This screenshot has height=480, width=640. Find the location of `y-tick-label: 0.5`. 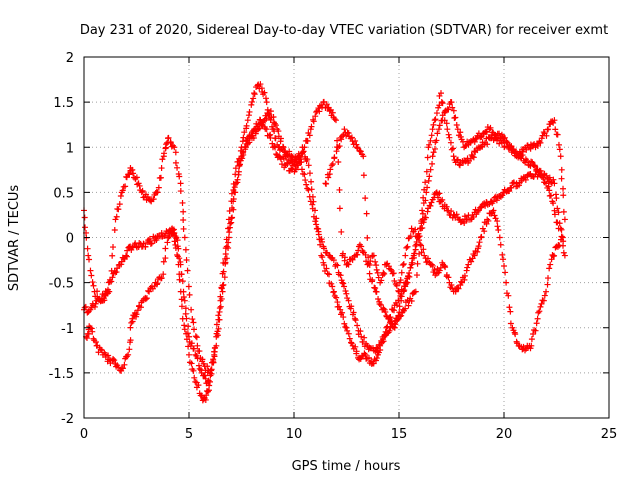

y-tick-label: 0.5 is located at coordinates (63, 193).